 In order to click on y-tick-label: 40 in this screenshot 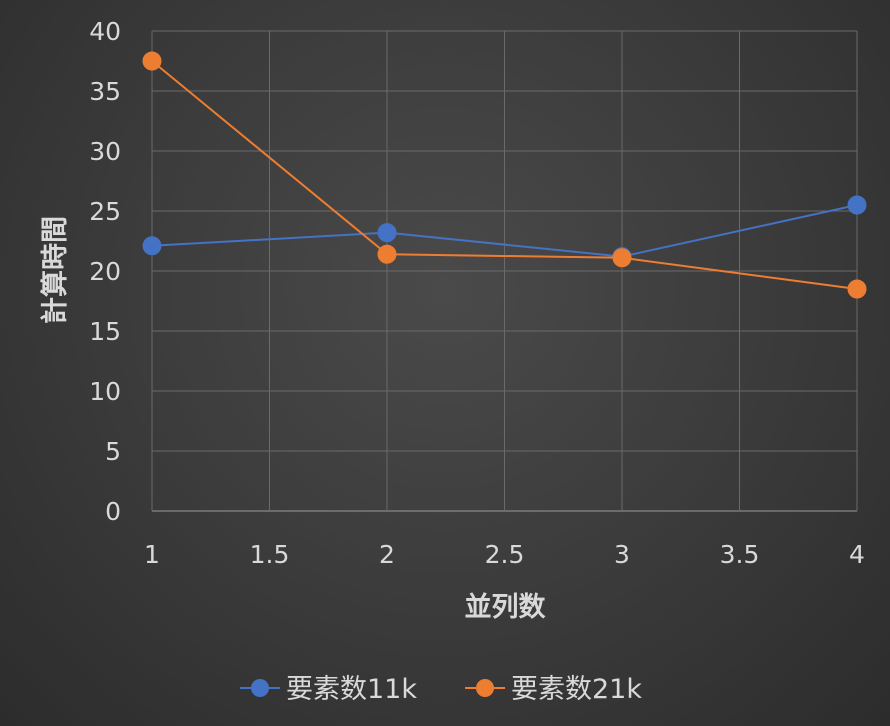, I will do `click(105, 31)`.